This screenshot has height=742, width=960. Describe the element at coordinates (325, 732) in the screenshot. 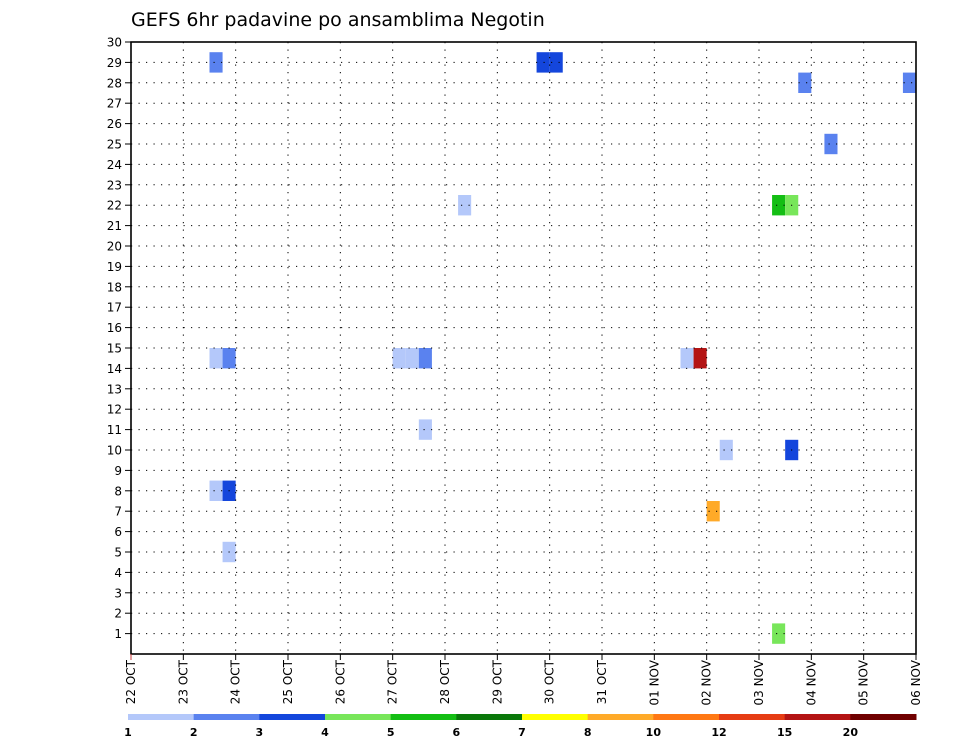

I see `legend-label: 4` at that location.